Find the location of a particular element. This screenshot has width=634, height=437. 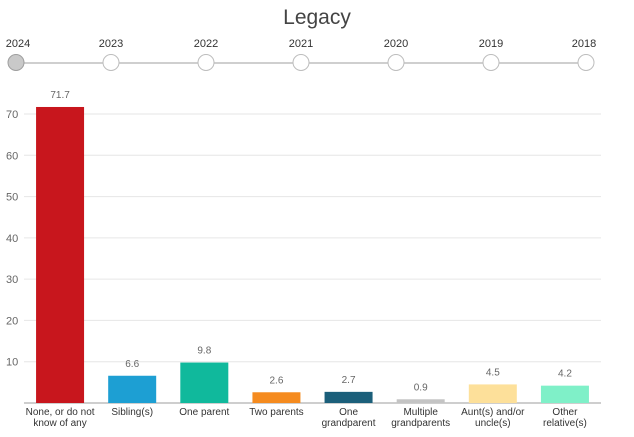

category-label: relative(s) is located at coordinates (565, 423).